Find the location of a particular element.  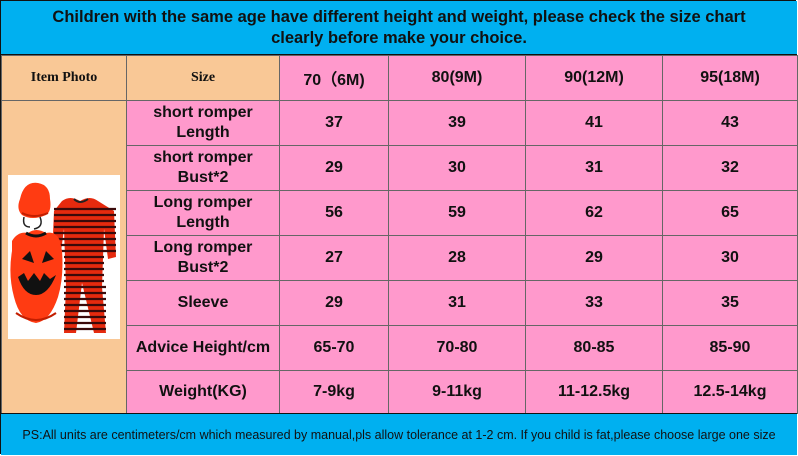

product-image is located at coordinates (64, 257).